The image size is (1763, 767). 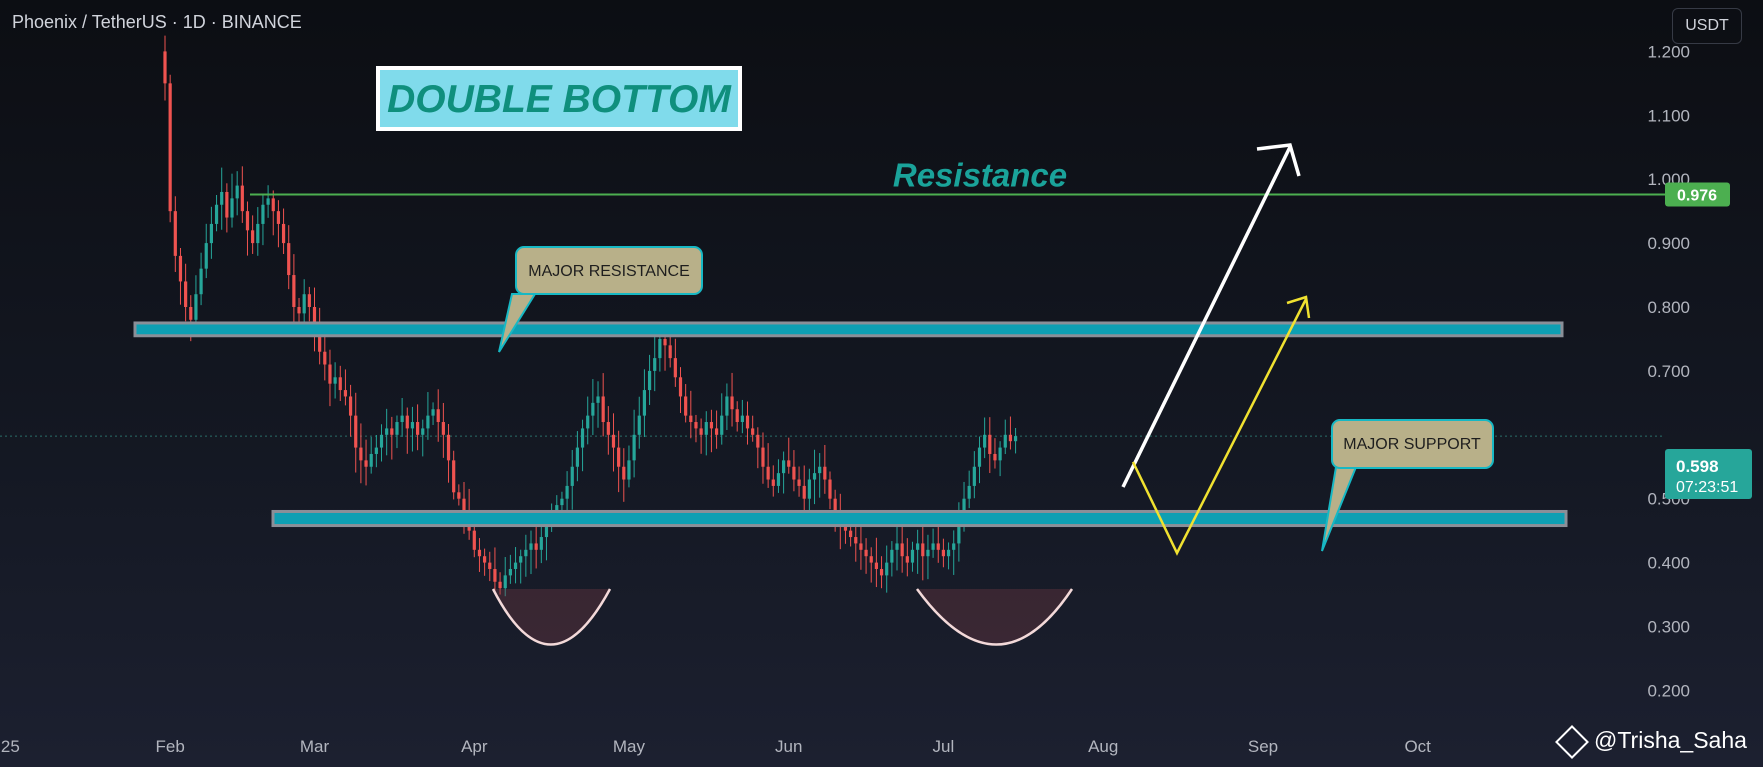 I want to click on resistance-price-label: 0.976, so click(x=1697, y=196).